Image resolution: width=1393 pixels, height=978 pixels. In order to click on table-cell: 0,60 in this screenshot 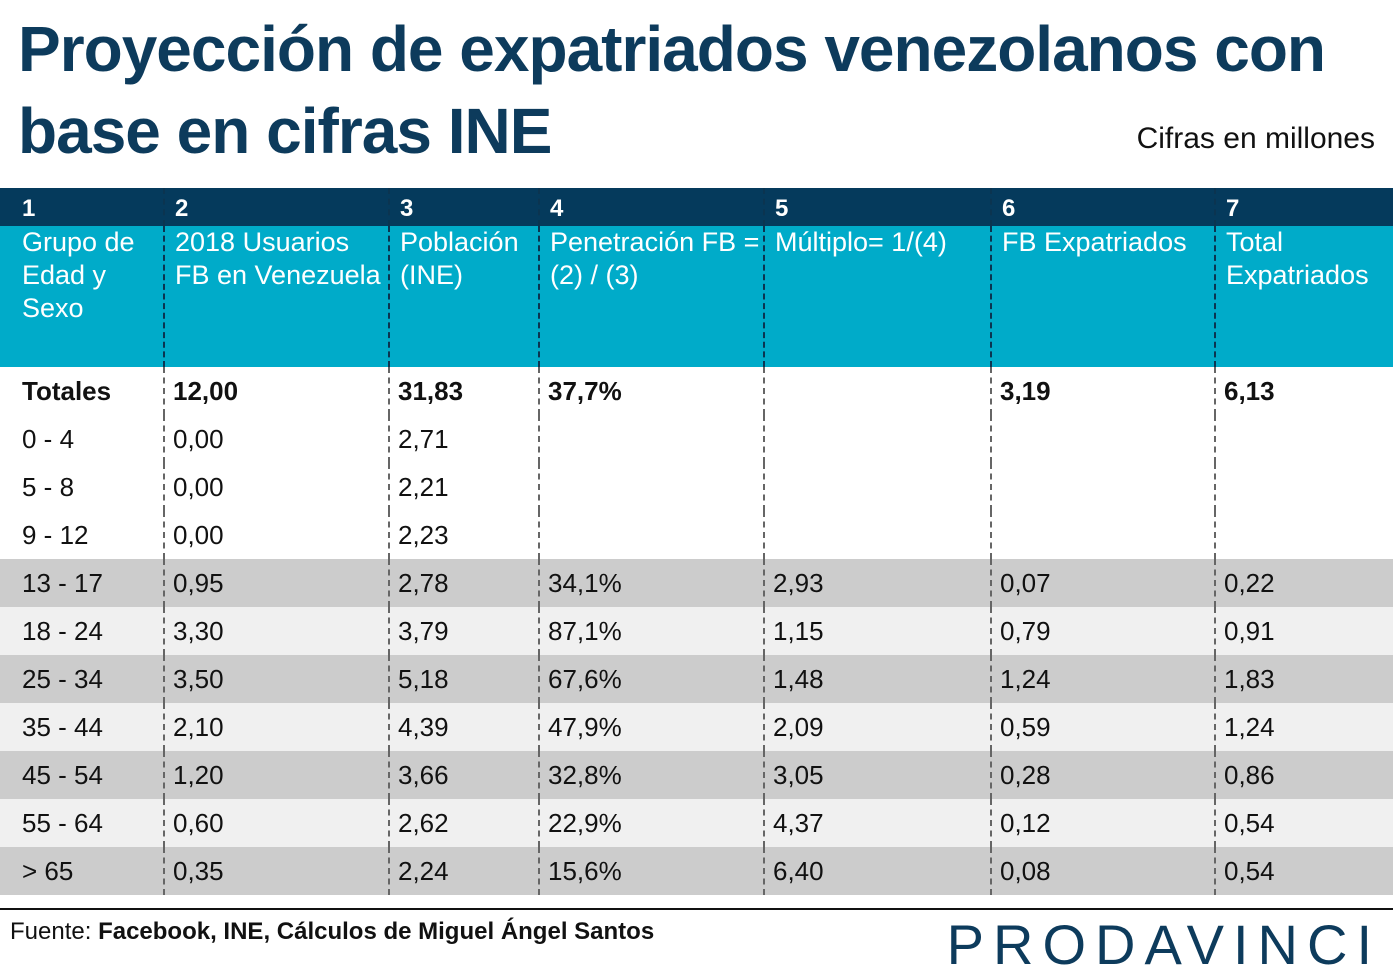, I will do `click(275, 823)`.